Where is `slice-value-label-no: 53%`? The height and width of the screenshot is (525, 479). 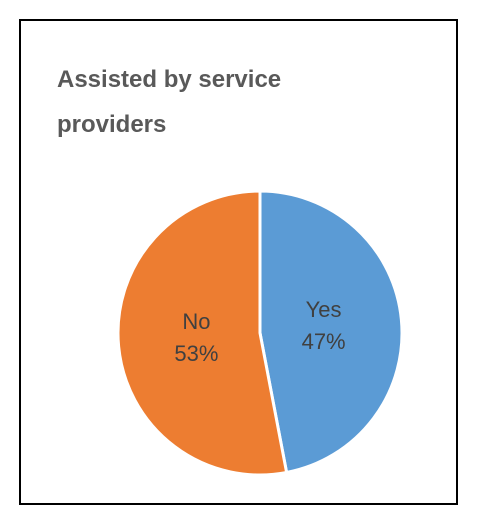 slice-value-label-no: 53% is located at coordinates (196, 353).